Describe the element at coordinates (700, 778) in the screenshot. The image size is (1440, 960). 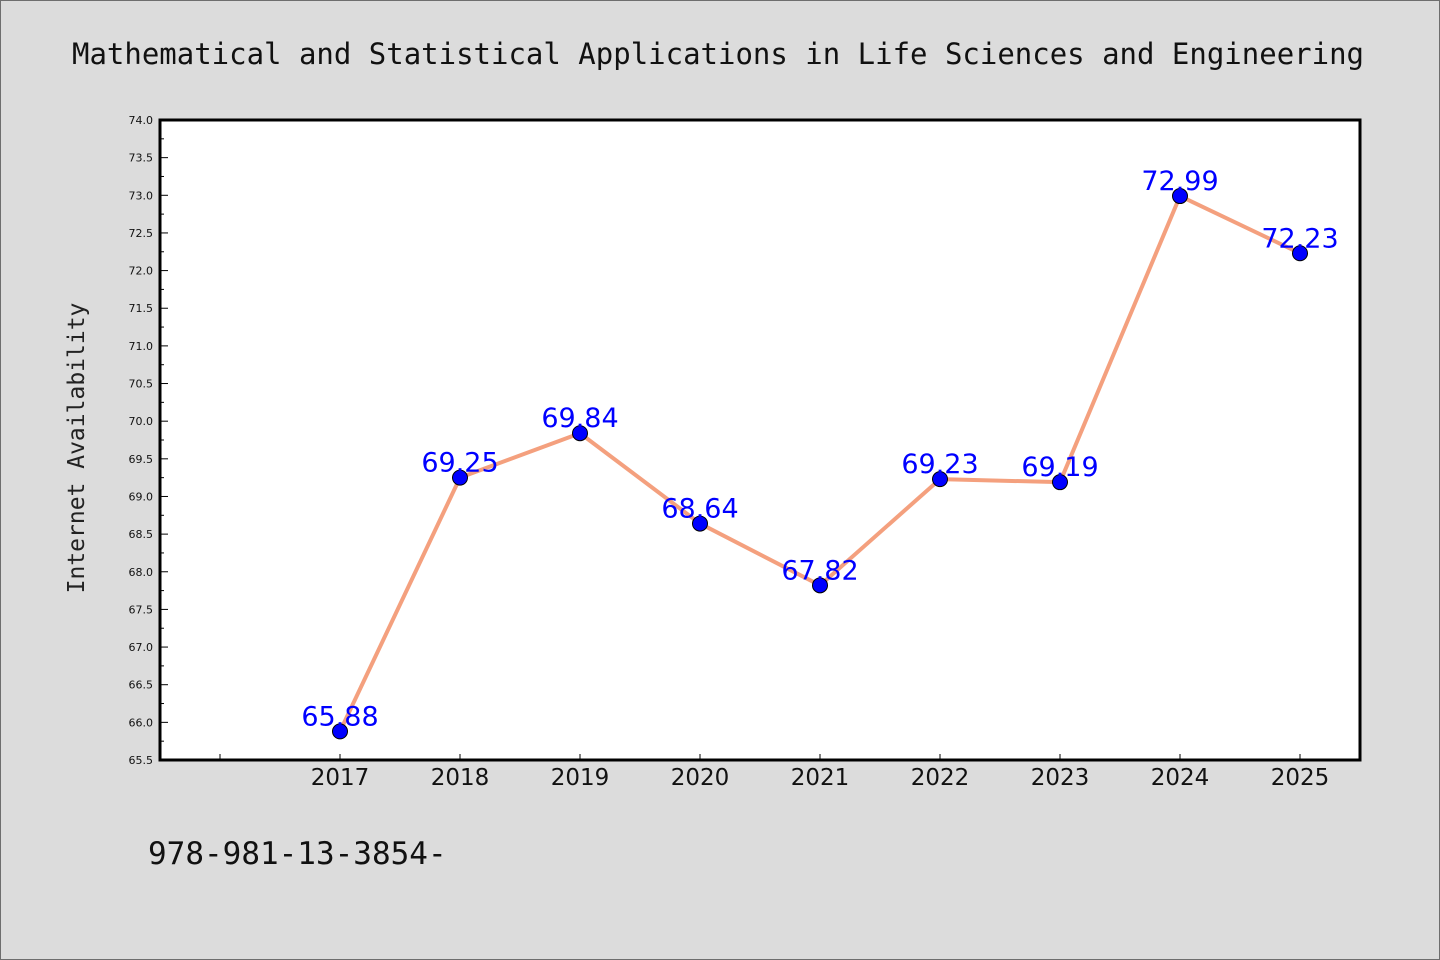
I see `x-tick-label: 2020` at that location.